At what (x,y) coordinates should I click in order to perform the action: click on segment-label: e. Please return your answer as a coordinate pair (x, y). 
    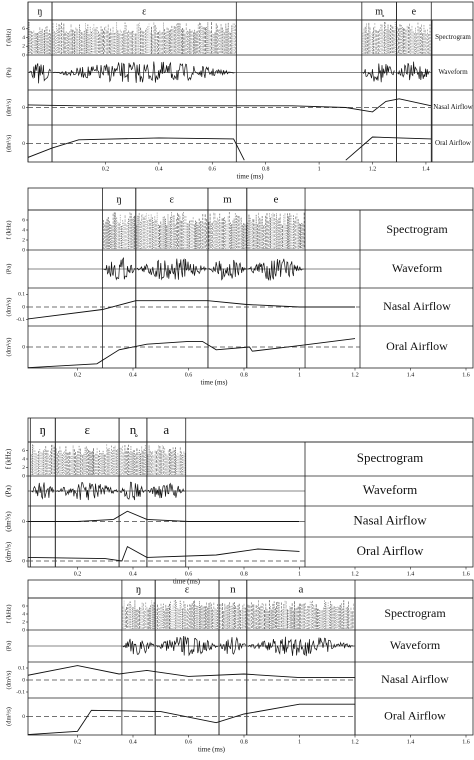
    Looking at the image, I should click on (275, 200).